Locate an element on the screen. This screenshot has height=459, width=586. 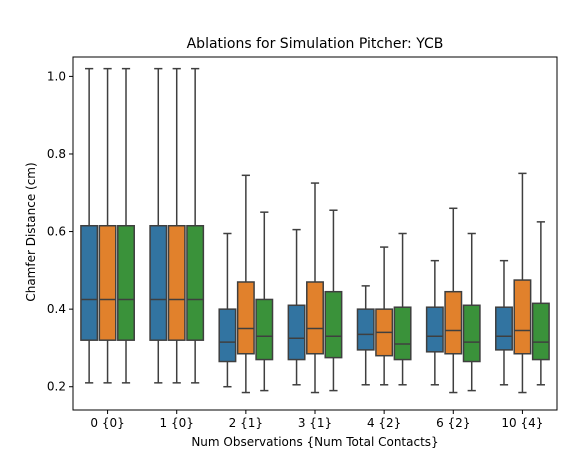
y-tick-label: 0.8 is located at coordinates (56, 154).